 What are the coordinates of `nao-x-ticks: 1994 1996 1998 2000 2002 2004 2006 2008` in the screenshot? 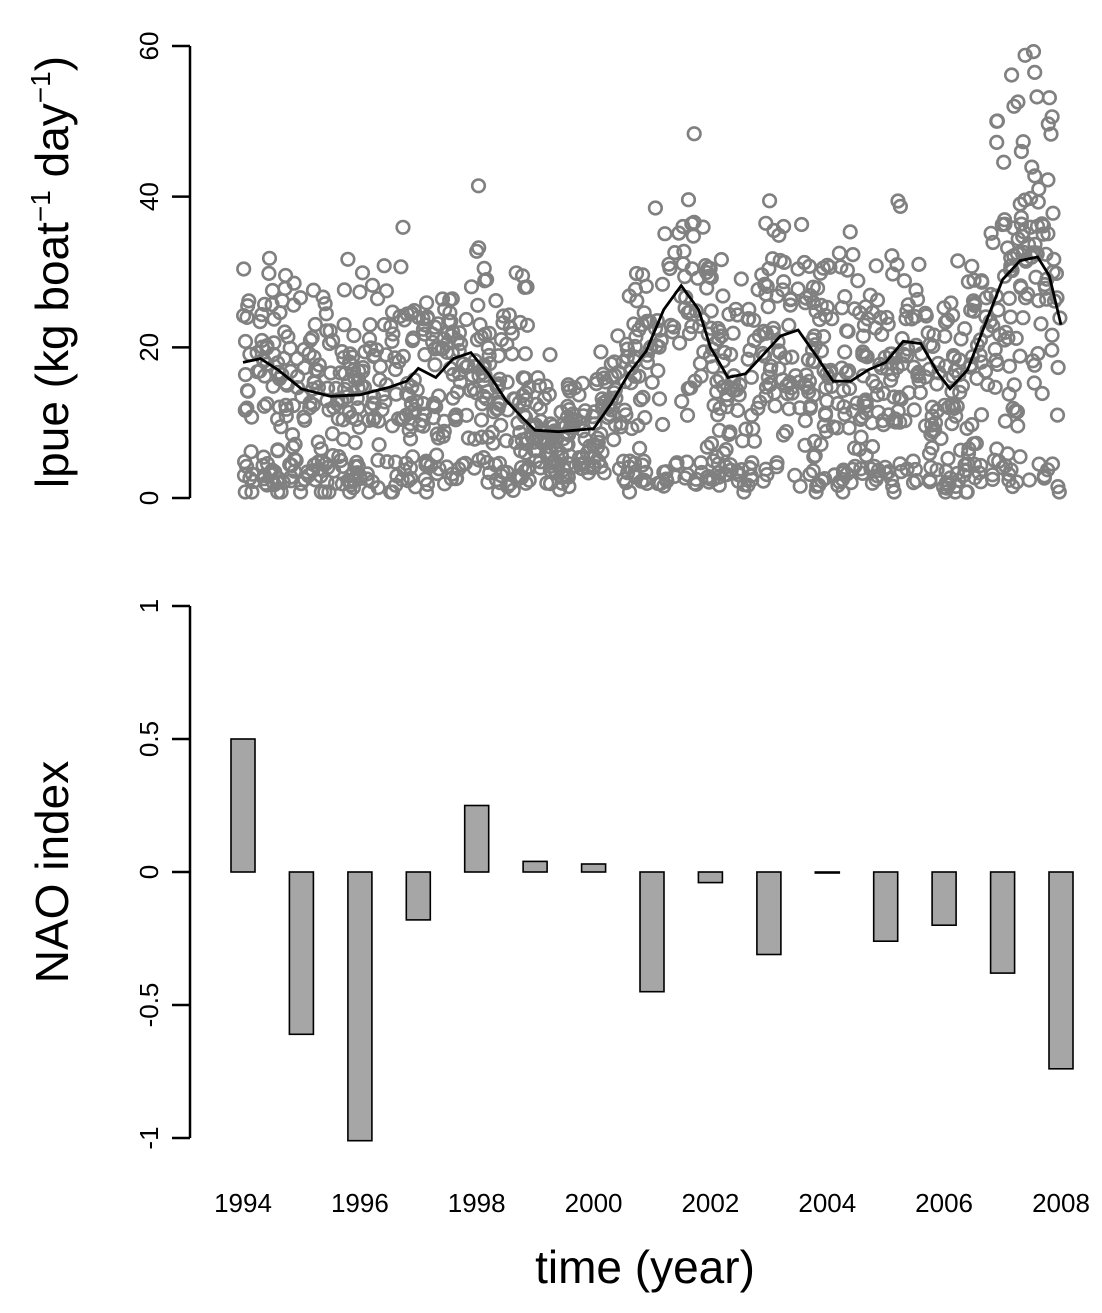 It's located at (652, 1203).